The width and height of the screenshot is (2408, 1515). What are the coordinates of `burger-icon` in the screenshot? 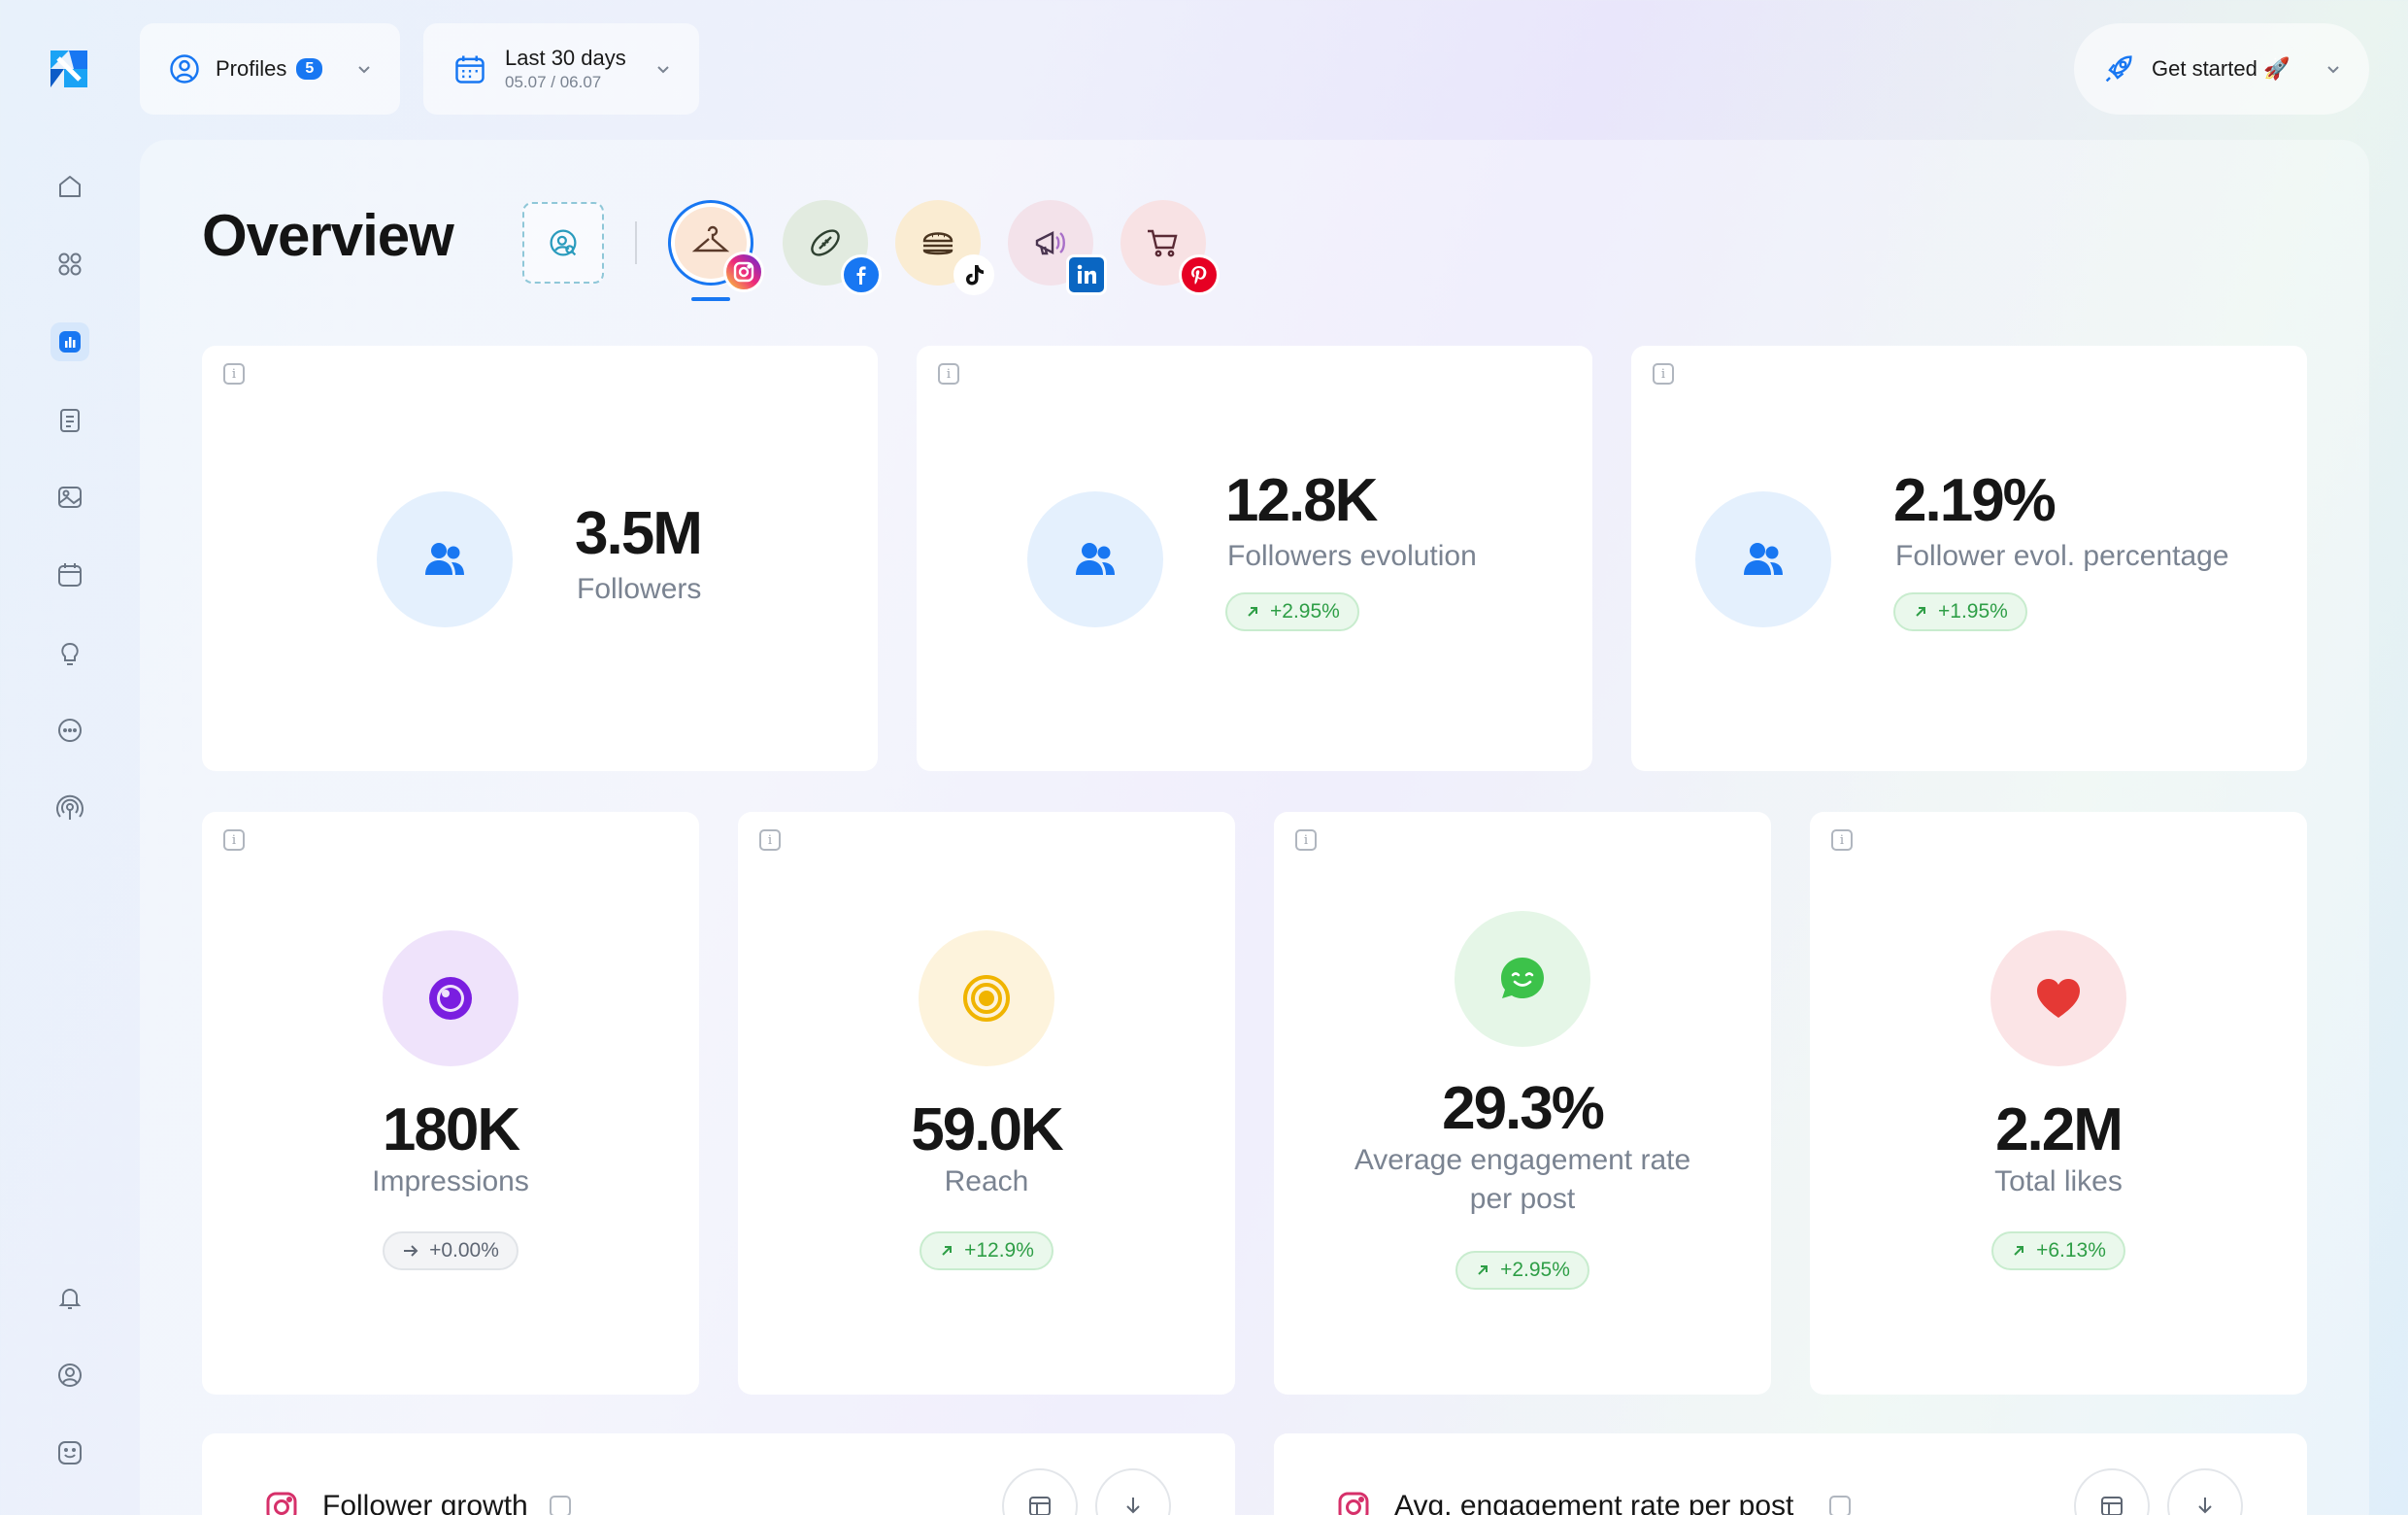 It's located at (938, 243).